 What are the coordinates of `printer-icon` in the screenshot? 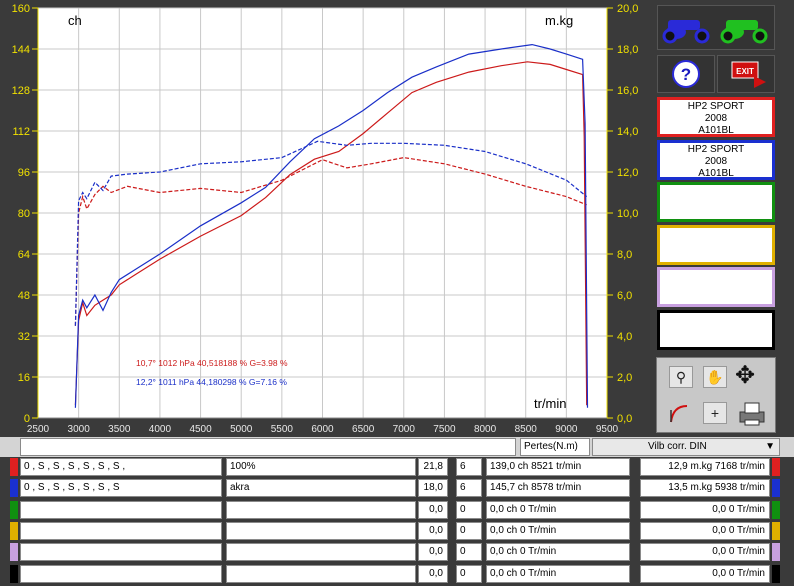 It's located at (752, 413).